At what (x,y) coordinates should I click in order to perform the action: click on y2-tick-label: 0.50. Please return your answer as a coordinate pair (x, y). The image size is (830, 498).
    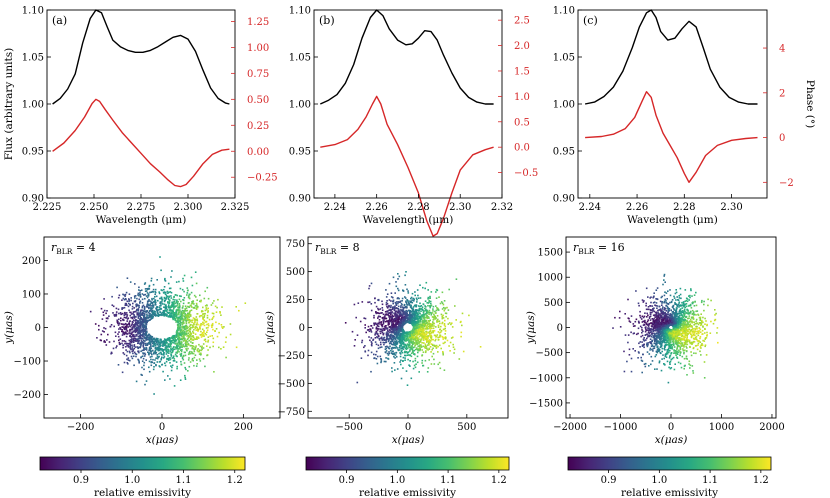
    Looking at the image, I should click on (258, 100).